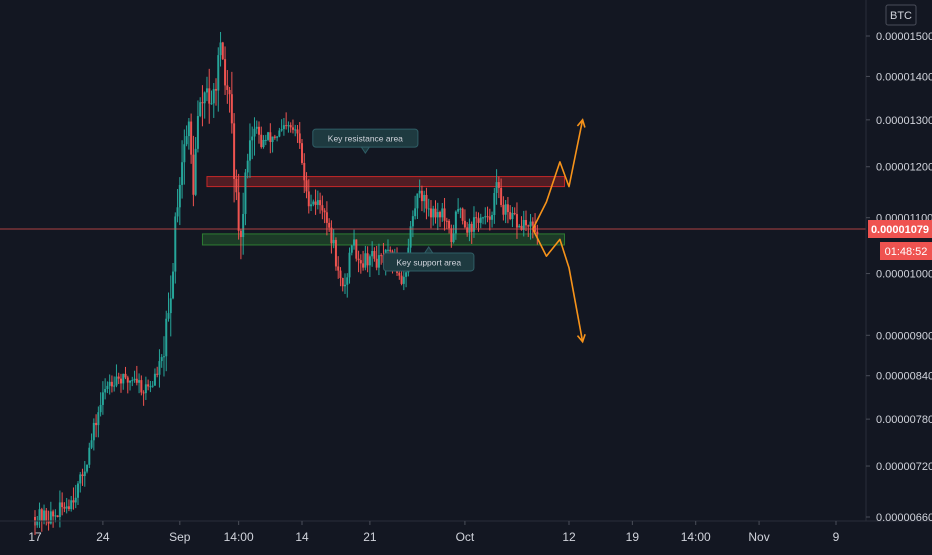 Image resolution: width=932 pixels, height=555 pixels. I want to click on currency-badge: BTC, so click(901, 15).